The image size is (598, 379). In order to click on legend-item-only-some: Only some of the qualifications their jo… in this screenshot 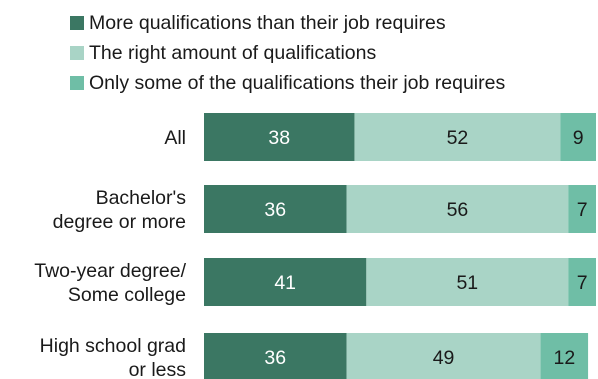, I will do `click(287, 83)`.